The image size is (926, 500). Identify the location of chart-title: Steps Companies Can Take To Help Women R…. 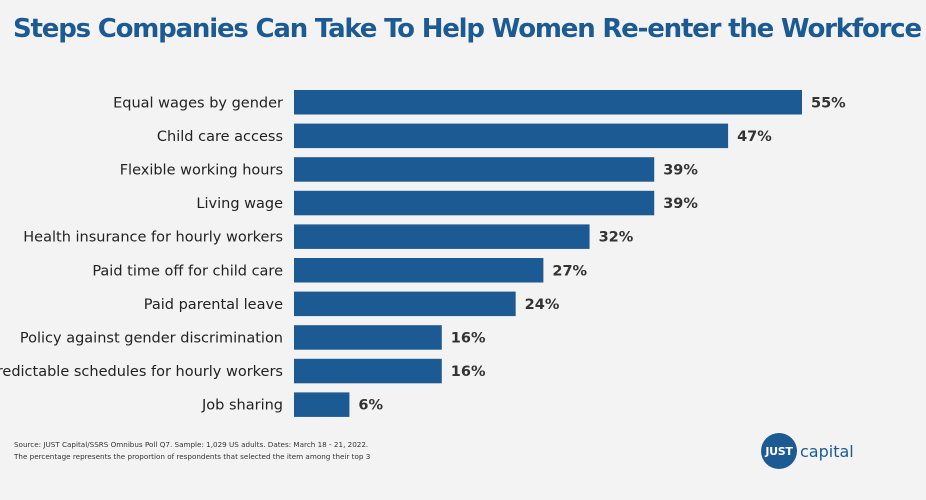
(467, 29).